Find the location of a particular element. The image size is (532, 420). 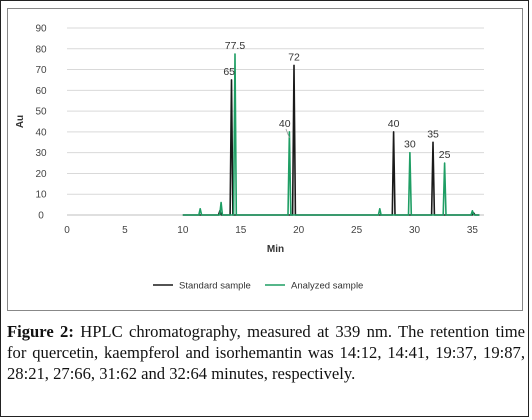

x-tick-15: 15 is located at coordinates (241, 230).